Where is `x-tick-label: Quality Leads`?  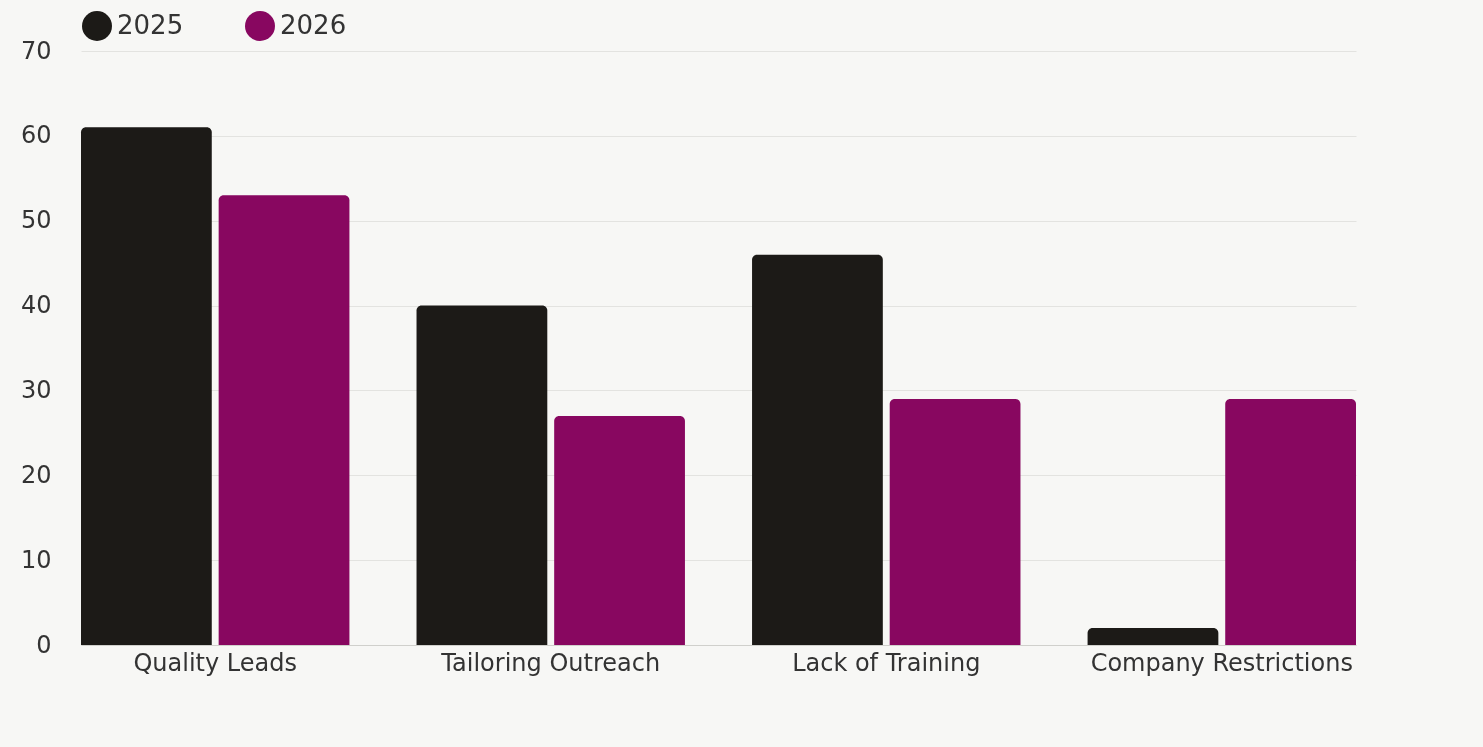
x-tick-label: Quality Leads is located at coordinates (215, 662).